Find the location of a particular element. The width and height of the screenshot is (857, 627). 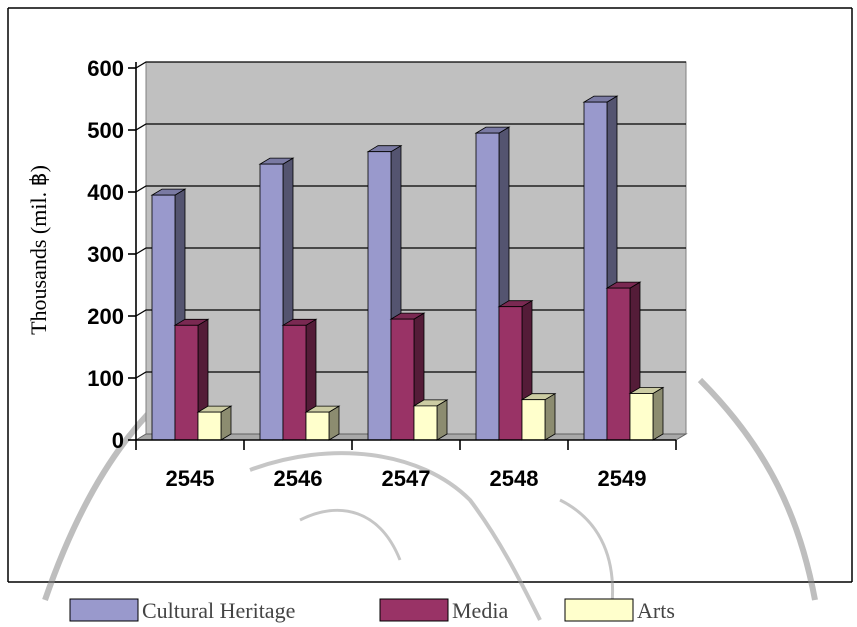

y-axis-label: Thousands (mil. ฿) is located at coordinates (38, 250).